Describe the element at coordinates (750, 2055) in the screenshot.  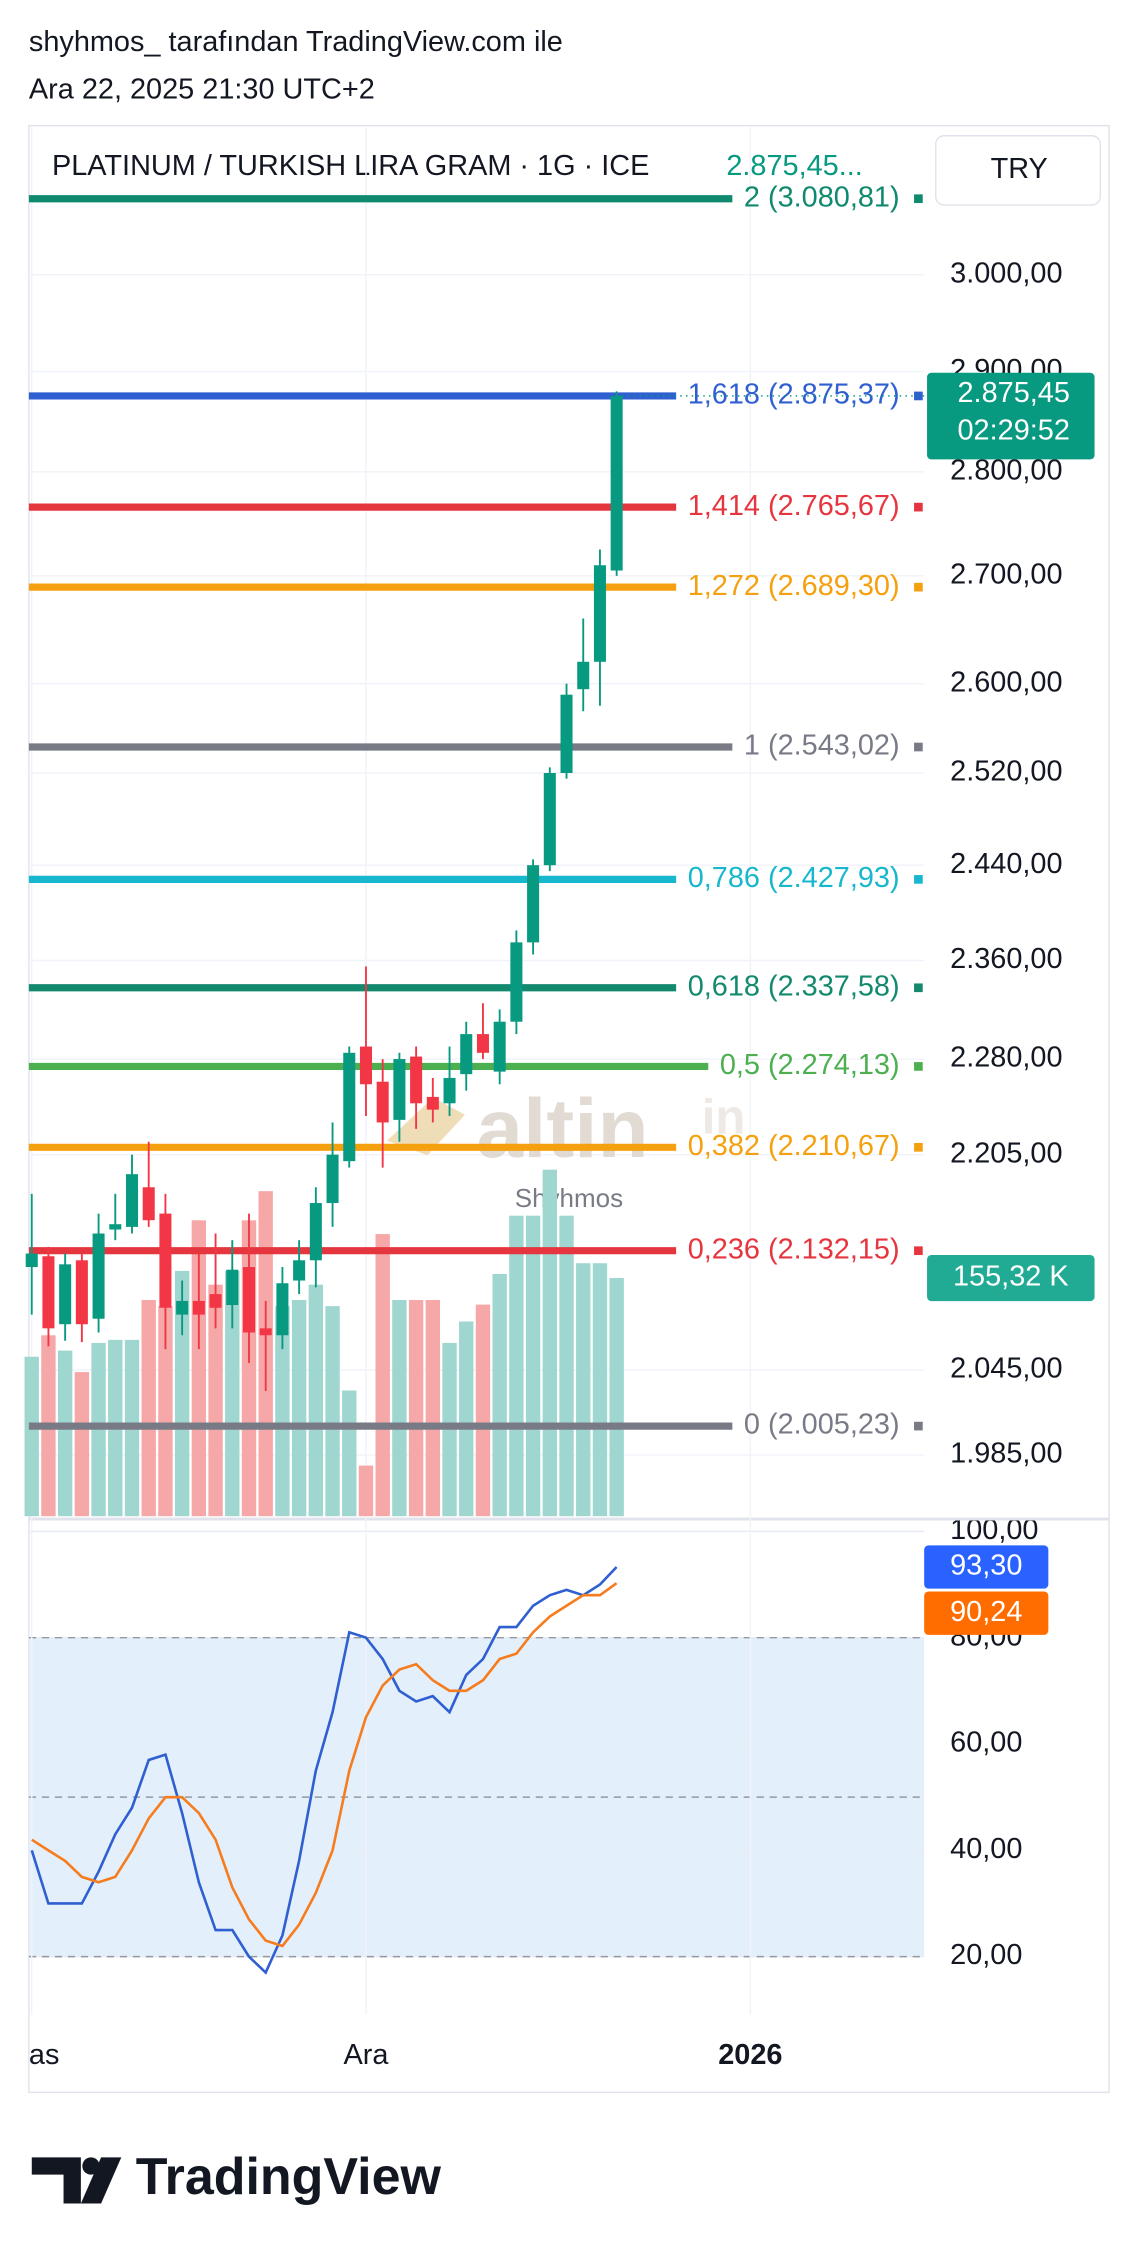
I see `x-tick-label: 2026` at that location.